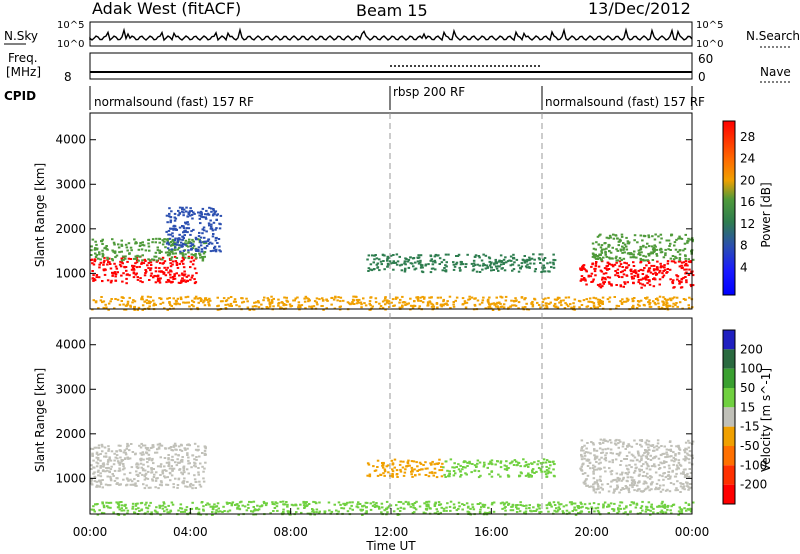 The image size is (800, 554). I want to click on x-tick-label: 08:00, so click(290, 532).